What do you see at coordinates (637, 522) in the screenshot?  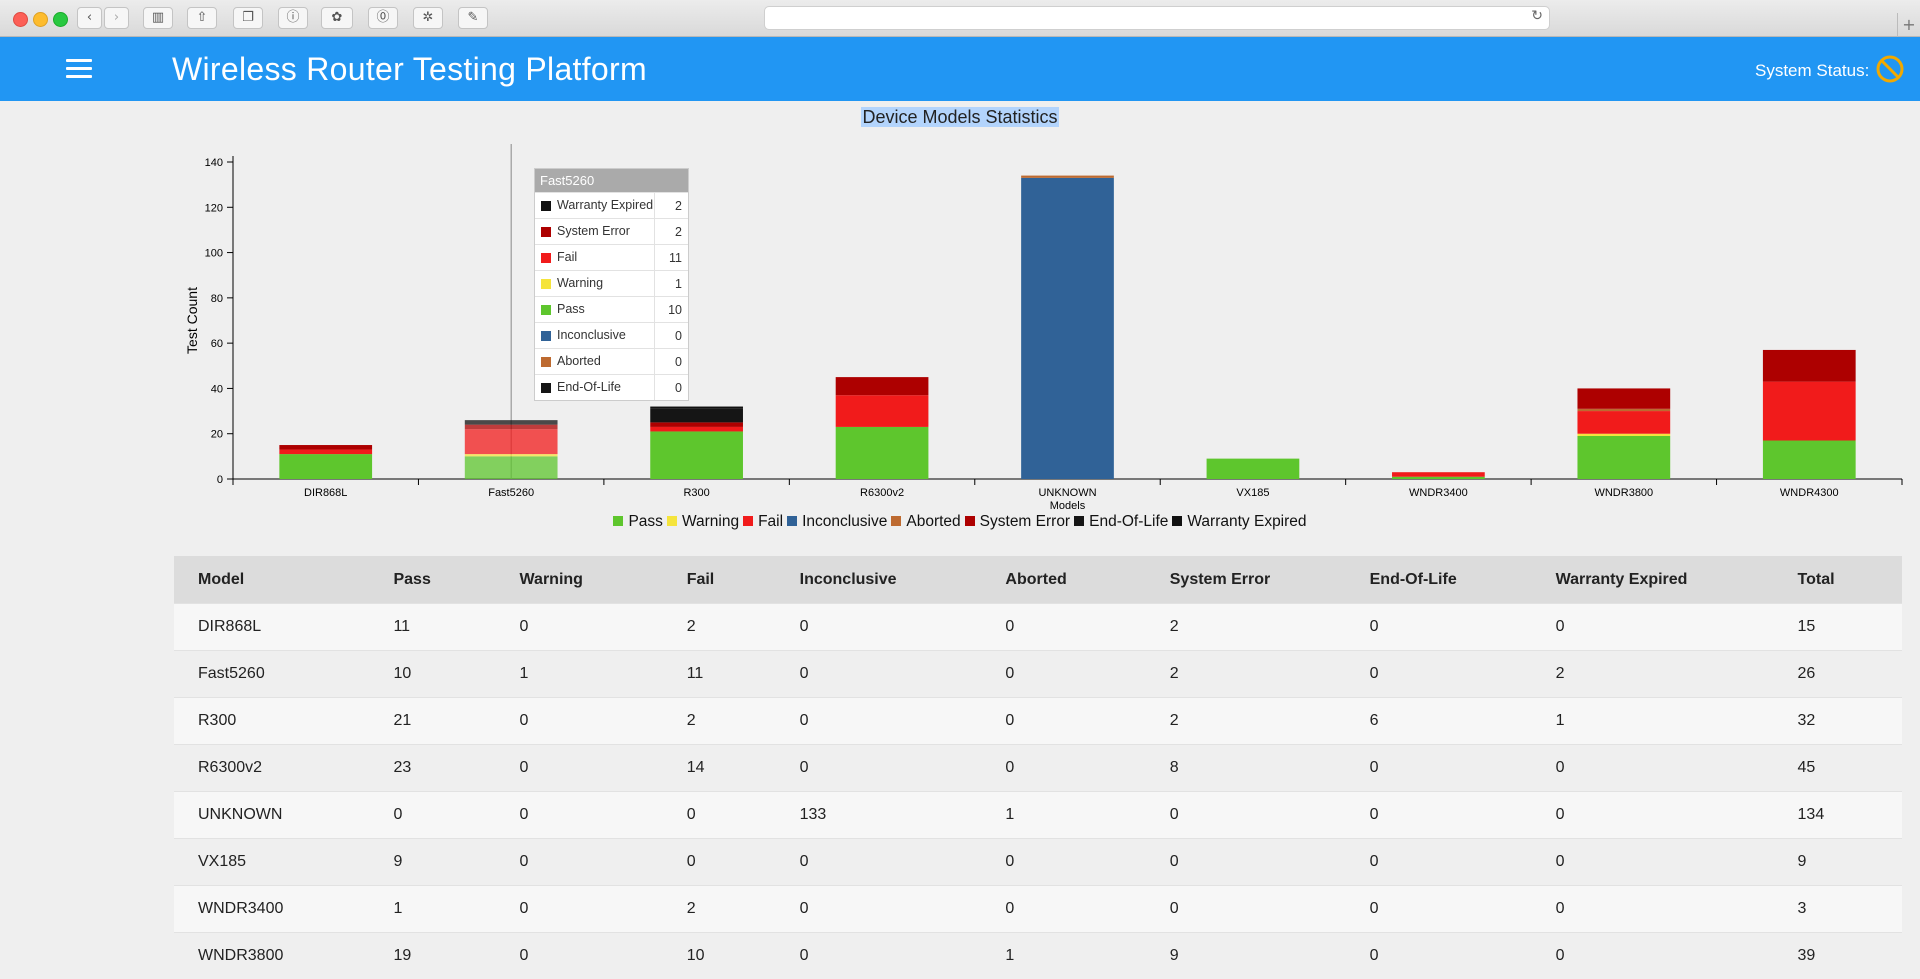 I see `legend-item: Pass` at bounding box center [637, 522].